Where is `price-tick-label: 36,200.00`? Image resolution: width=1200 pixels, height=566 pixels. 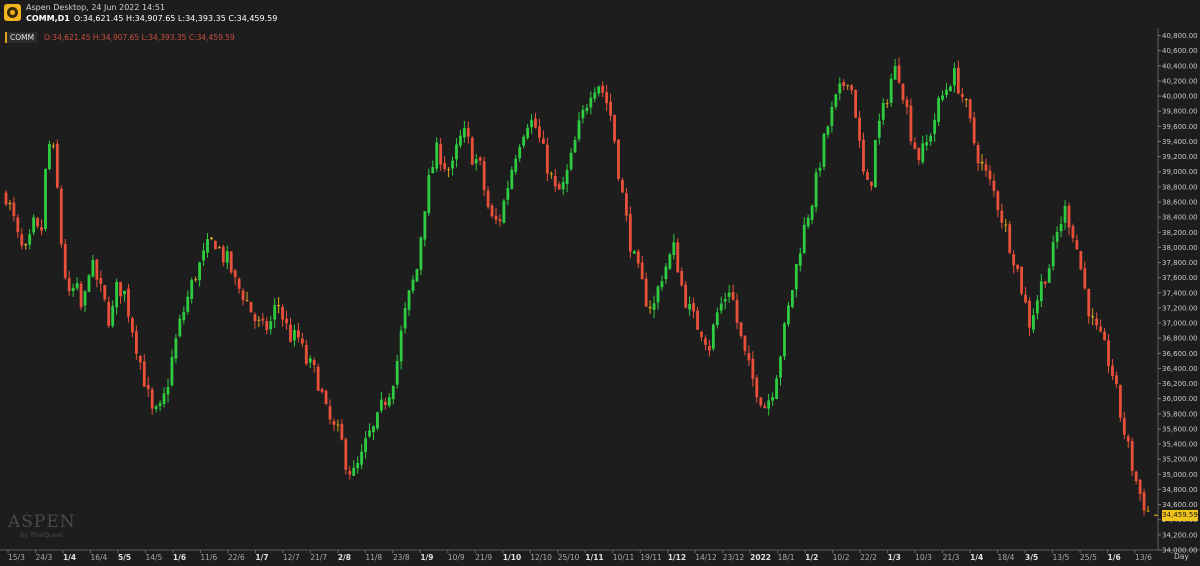
price-tick-label: 36,200.00 is located at coordinates (1180, 384).